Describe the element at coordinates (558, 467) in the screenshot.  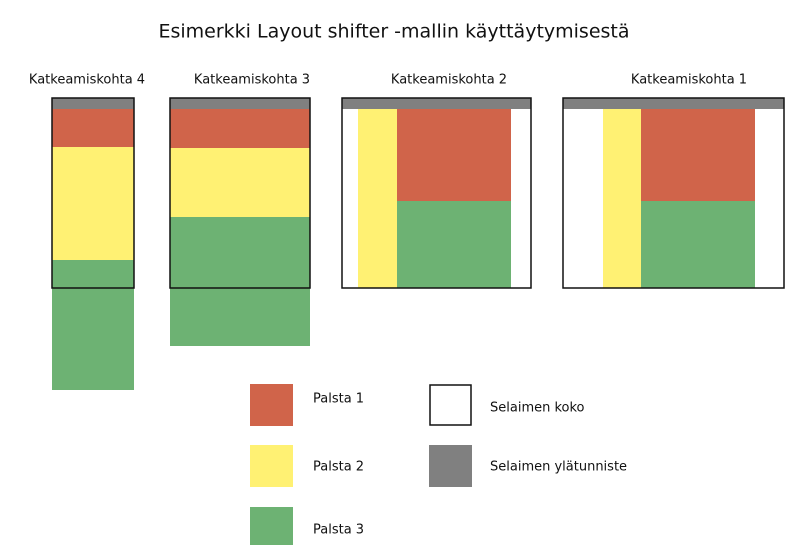
I see `legend-label: Selaimen ylätunniste` at that location.